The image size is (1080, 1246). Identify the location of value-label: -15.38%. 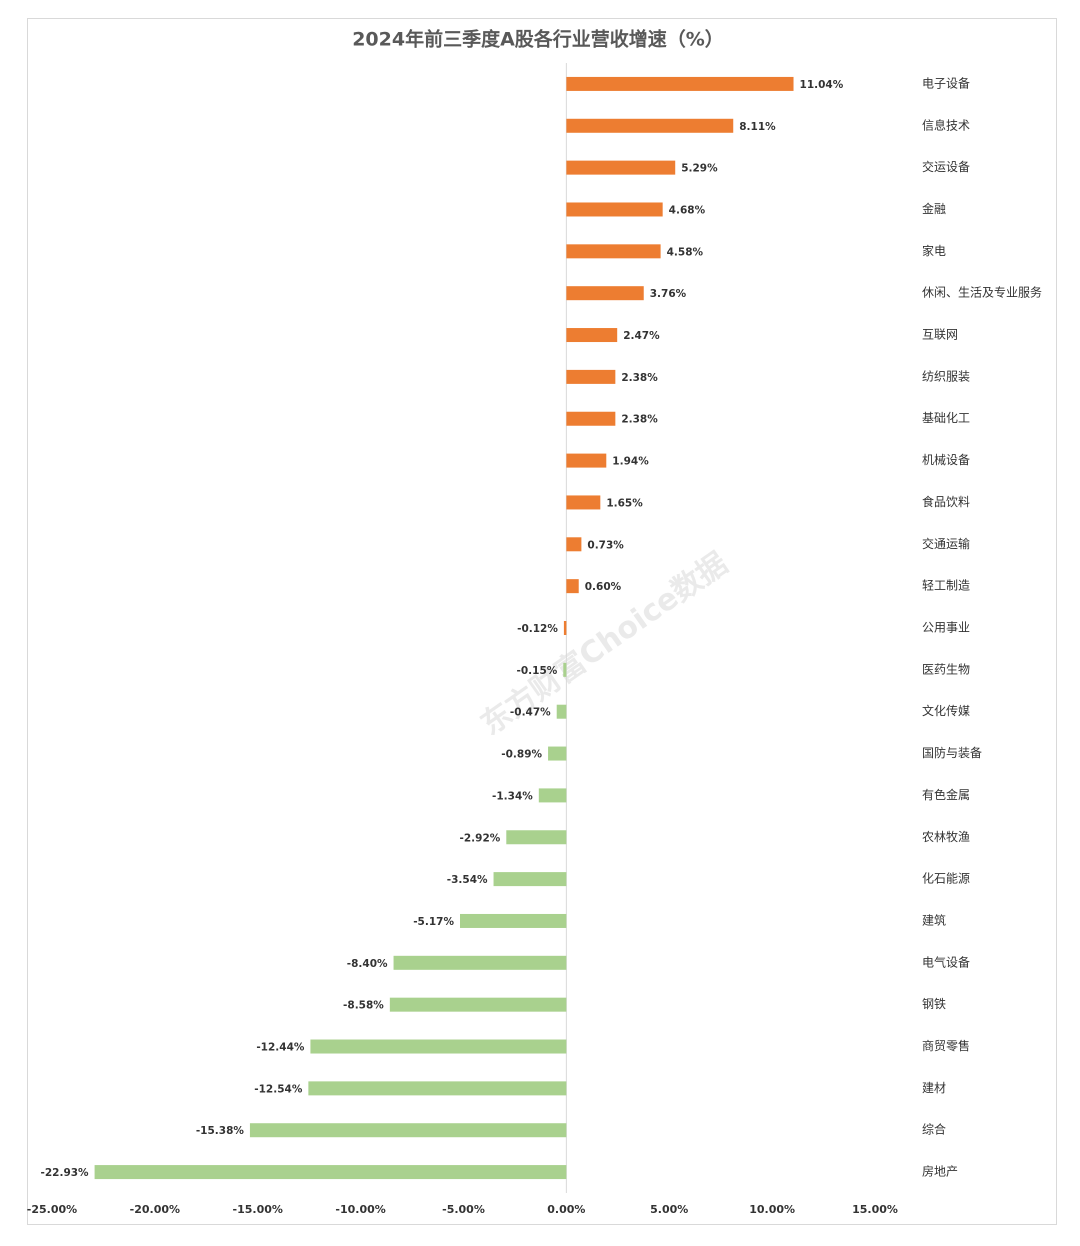
(220, 1131).